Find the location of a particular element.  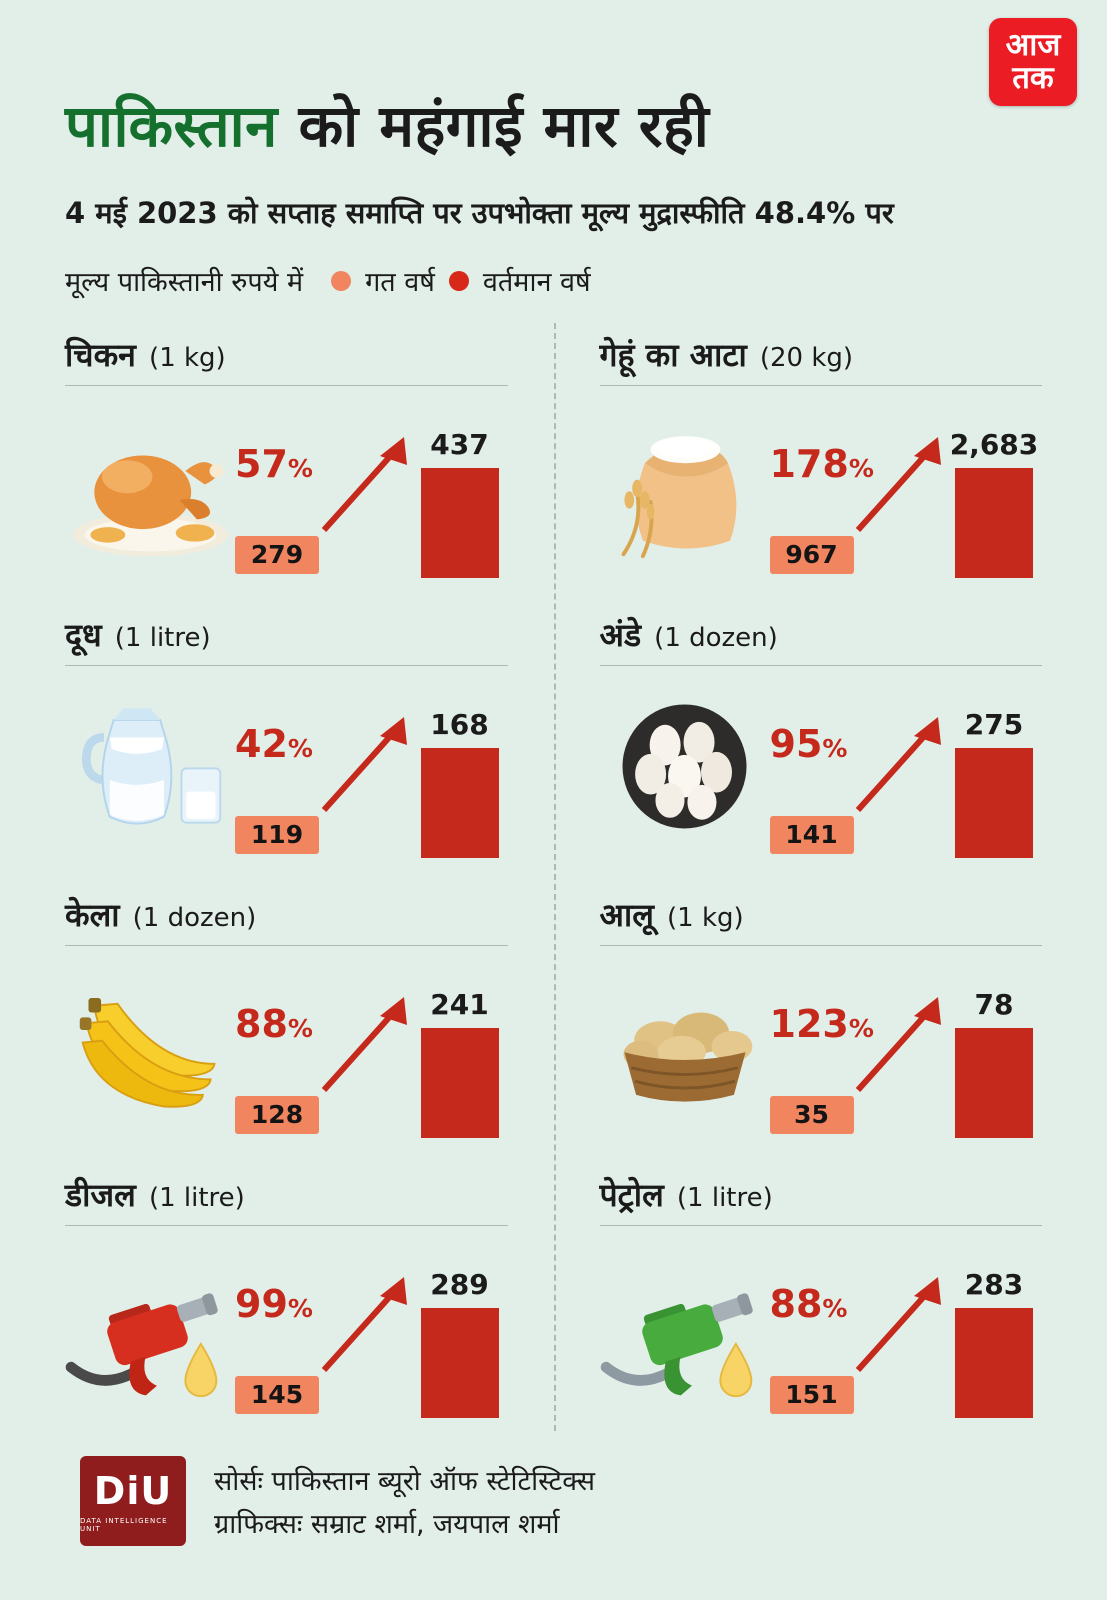

stats: 95% 141 is located at coordinates (858, 770).